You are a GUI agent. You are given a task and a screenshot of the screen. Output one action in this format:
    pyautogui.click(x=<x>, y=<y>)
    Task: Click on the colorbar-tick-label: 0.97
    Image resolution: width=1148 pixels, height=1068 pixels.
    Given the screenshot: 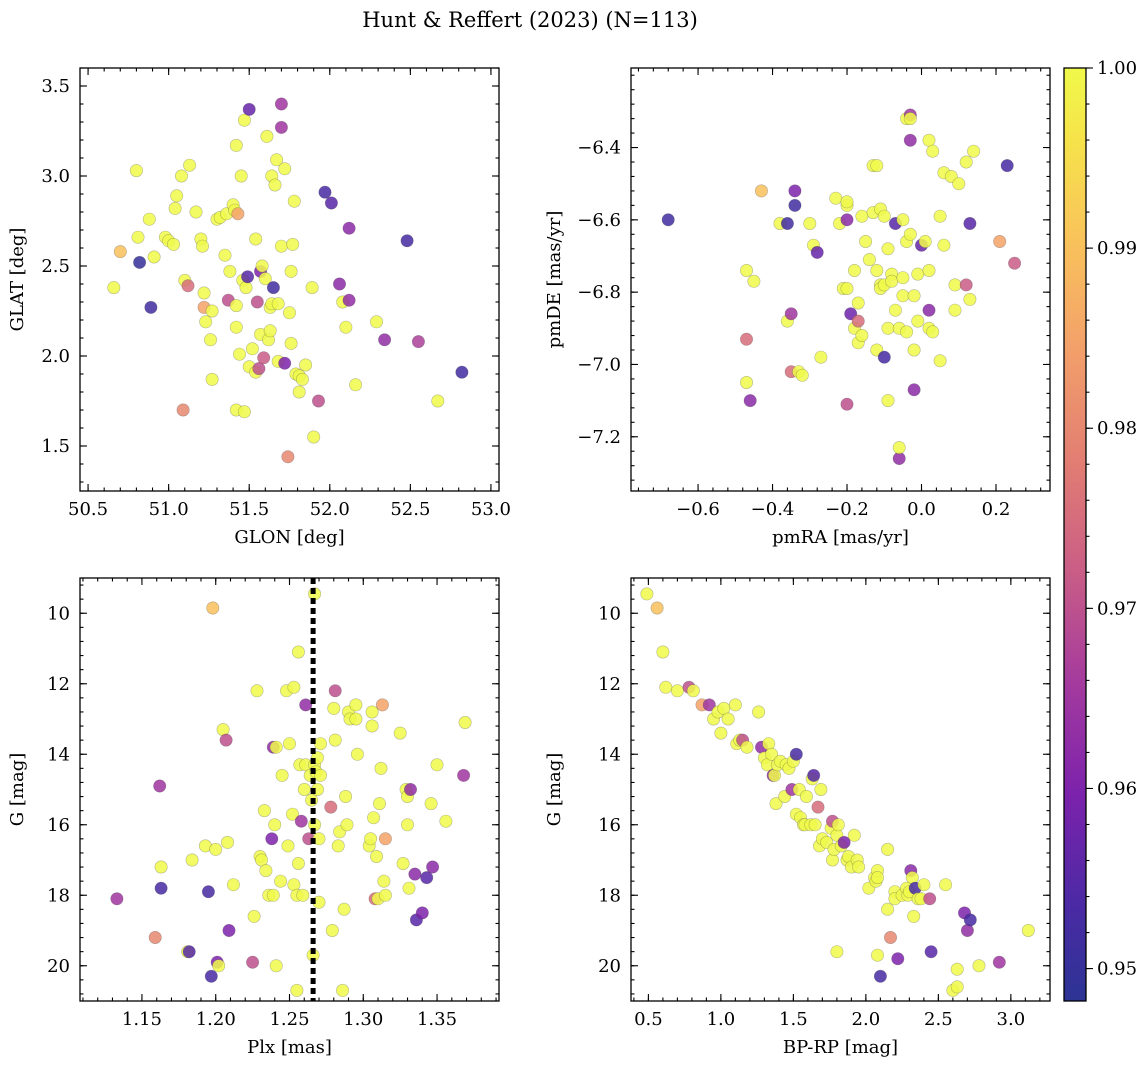 What is the action you would take?
    pyautogui.click(x=1117, y=608)
    